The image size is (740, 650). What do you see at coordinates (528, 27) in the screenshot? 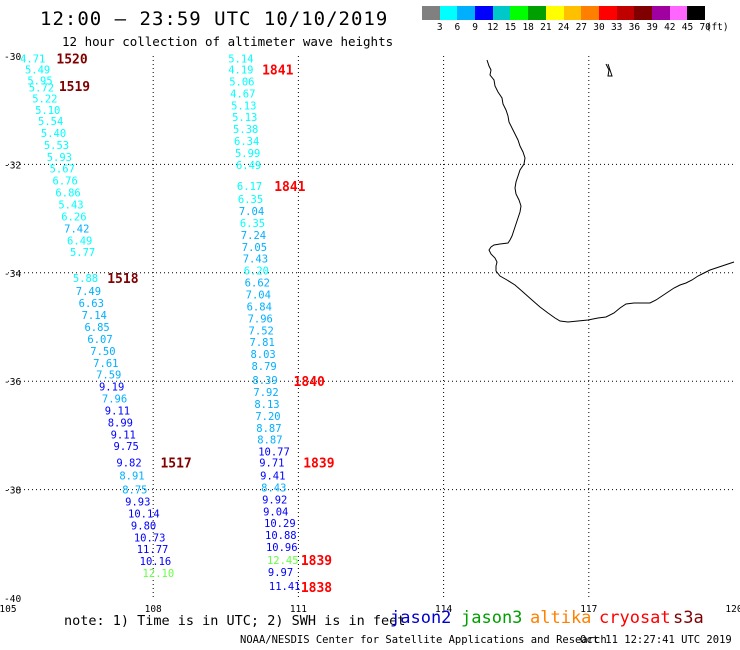
I see `color-scale-label: 18` at bounding box center [528, 27].